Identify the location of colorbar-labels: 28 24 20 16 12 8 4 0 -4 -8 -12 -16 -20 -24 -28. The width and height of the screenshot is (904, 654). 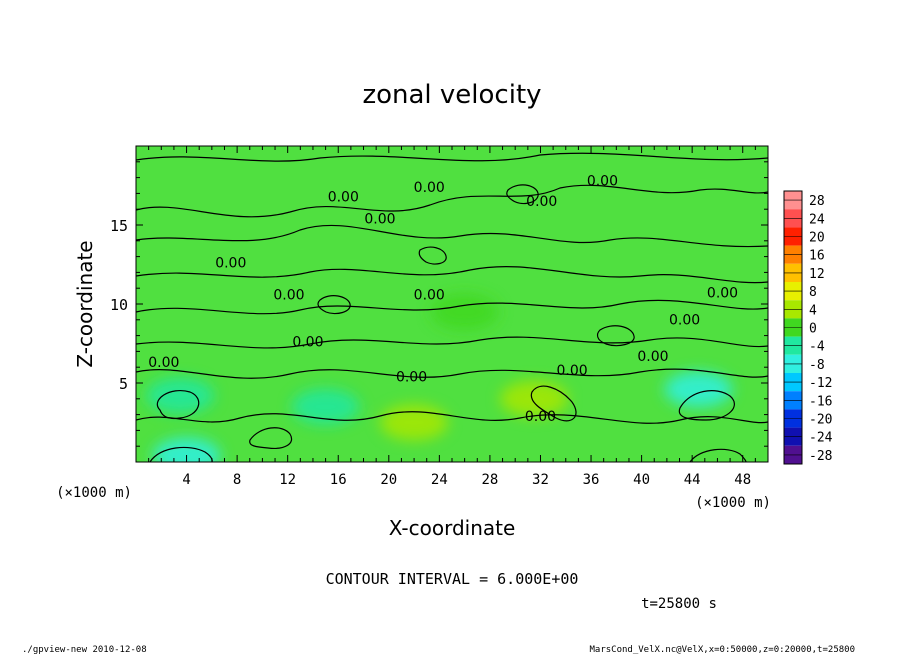
(821, 329).